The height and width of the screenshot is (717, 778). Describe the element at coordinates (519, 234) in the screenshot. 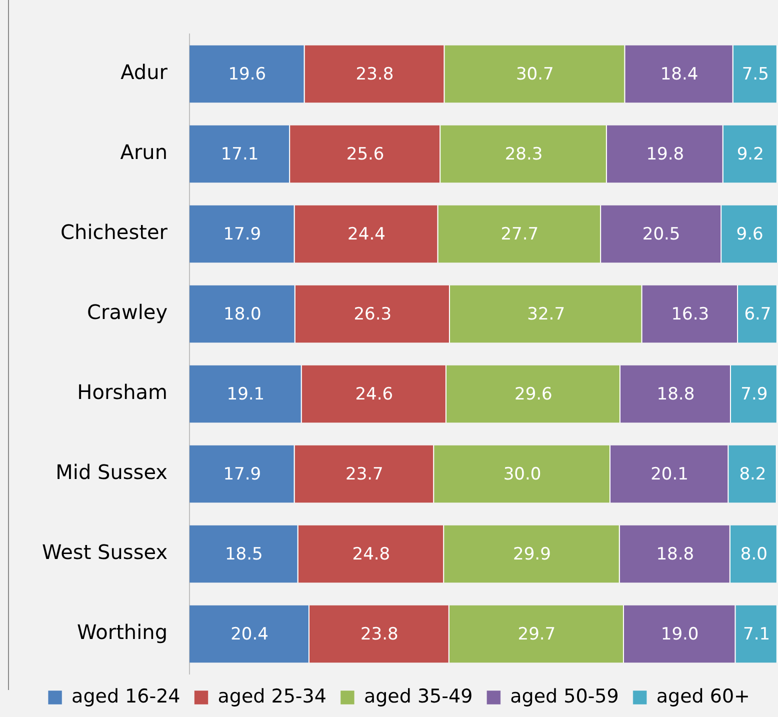

I see `data-label: 27.7` at that location.